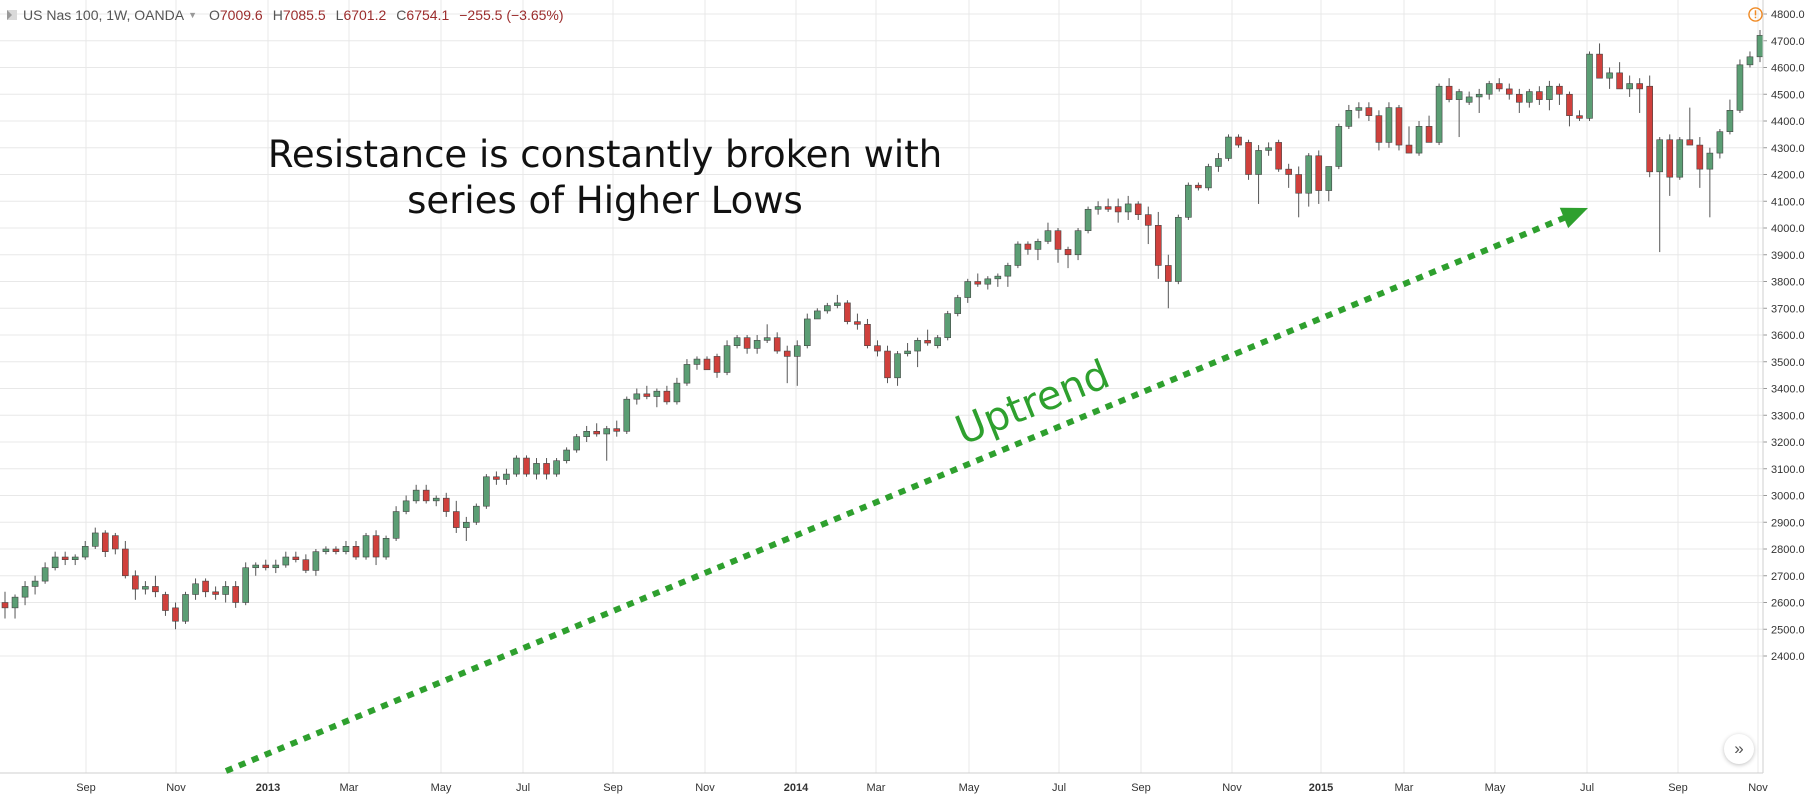  What do you see at coordinates (104, 15) in the screenshot?
I see `symbol-title: US Nas 100, 1W, OANDA` at bounding box center [104, 15].